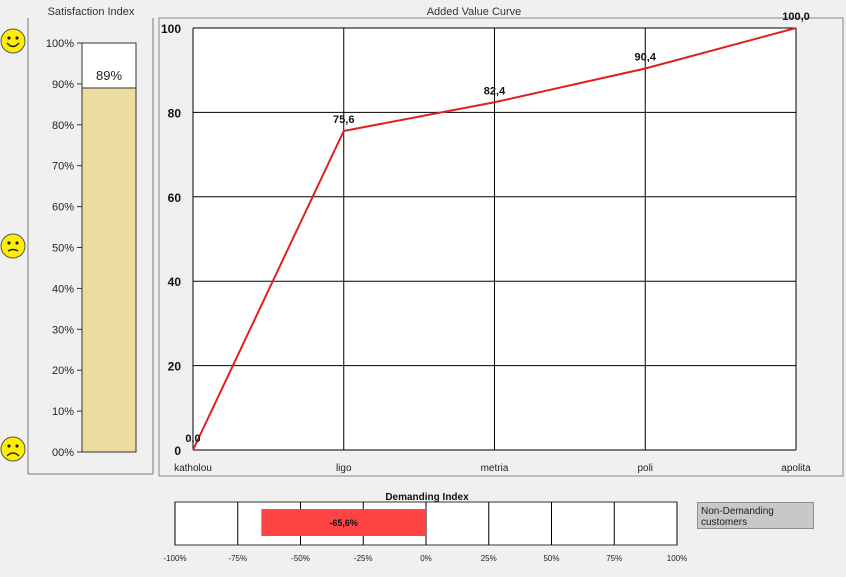  What do you see at coordinates (63, 330) in the screenshot?
I see `satisfaction-tick-label: 30%` at bounding box center [63, 330].